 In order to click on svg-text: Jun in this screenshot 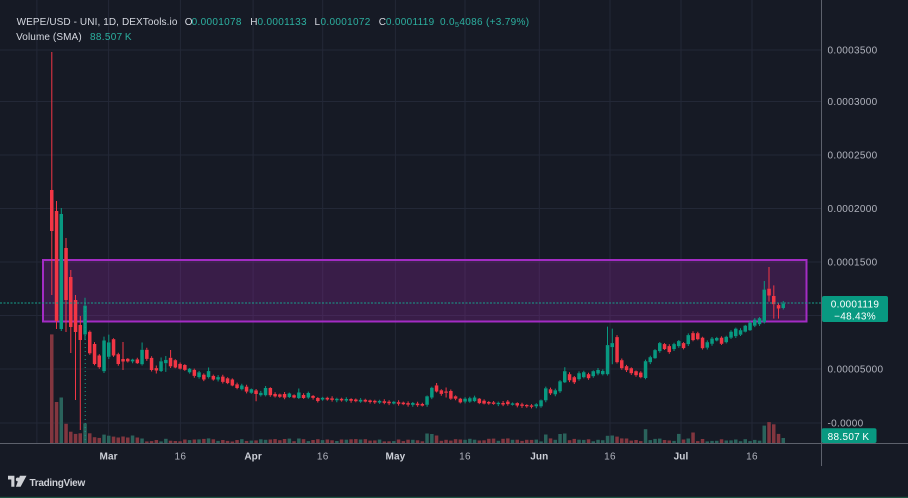, I will do `click(539, 456)`.